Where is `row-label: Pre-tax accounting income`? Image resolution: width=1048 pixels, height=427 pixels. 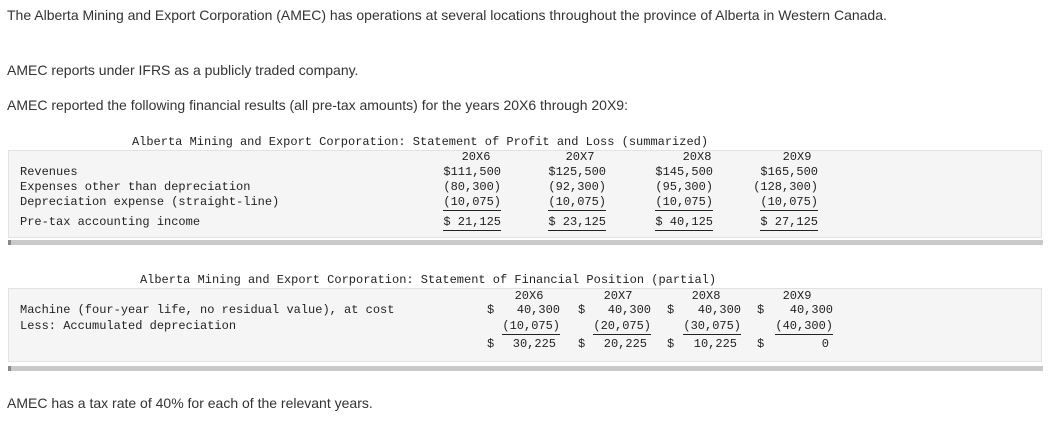 row-label: Pre-tax accounting income is located at coordinates (110, 222).